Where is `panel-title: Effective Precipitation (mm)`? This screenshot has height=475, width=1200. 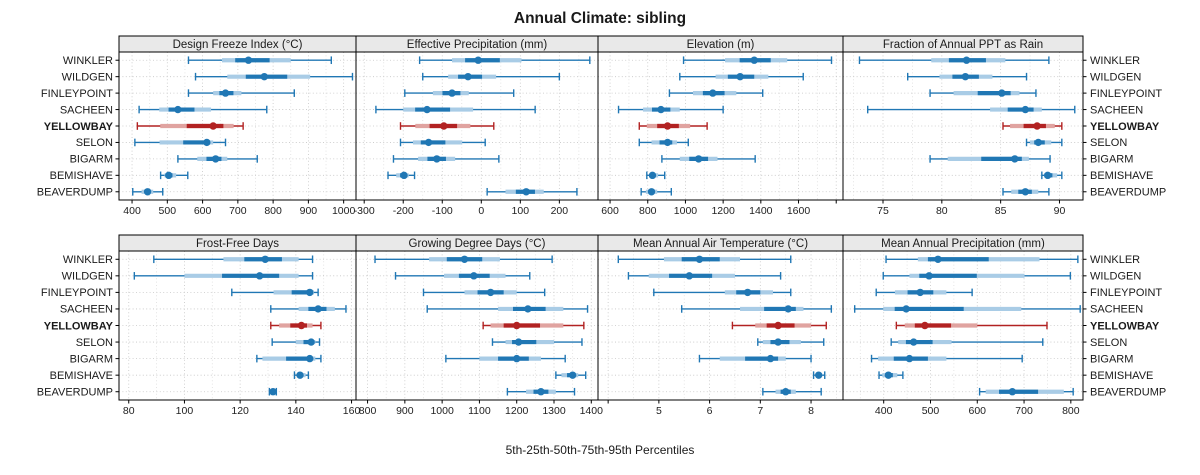
panel-title: Effective Precipitation (mm) is located at coordinates (477, 45).